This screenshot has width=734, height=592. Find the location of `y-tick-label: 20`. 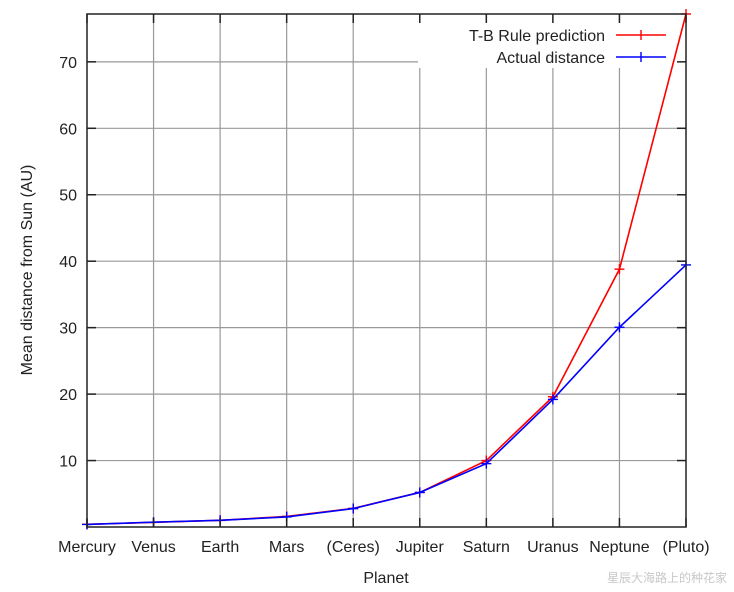

y-tick-label: 20 is located at coordinates (68, 395).